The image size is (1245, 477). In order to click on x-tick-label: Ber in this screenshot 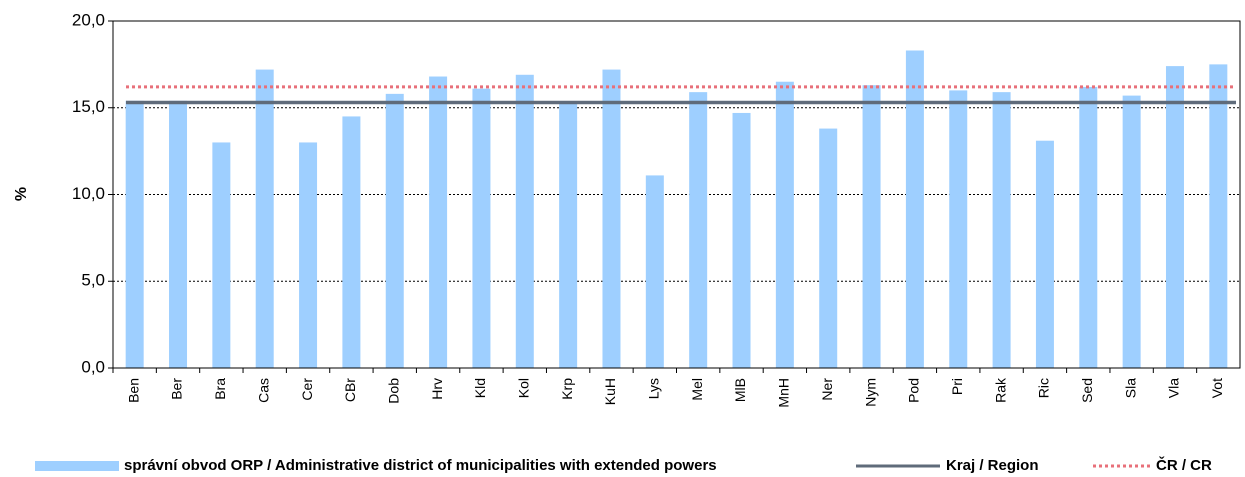, I will do `click(177, 389)`.